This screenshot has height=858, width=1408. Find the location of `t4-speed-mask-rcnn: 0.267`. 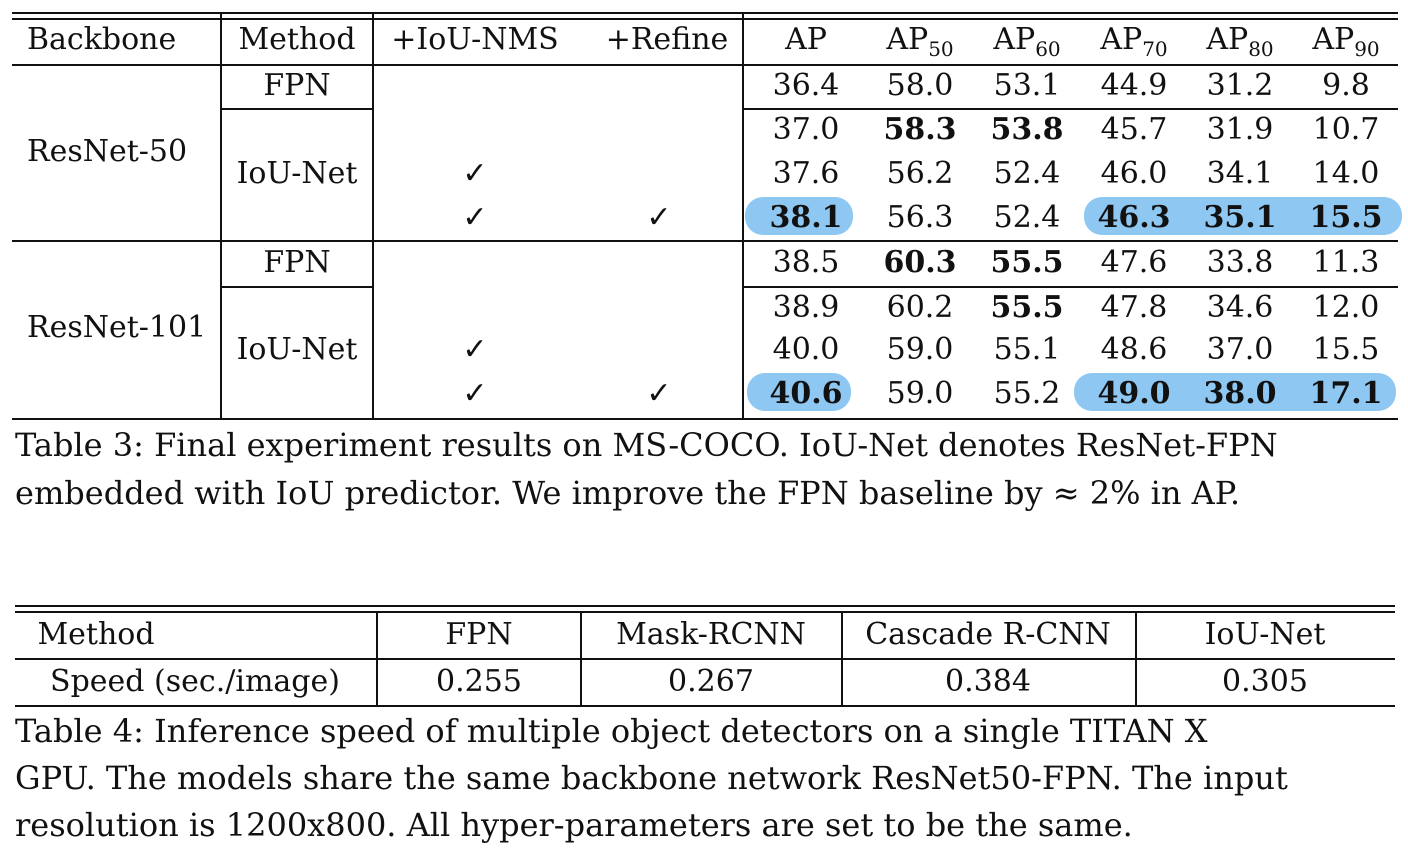

t4-speed-mask-rcnn: 0.267 is located at coordinates (711, 681).